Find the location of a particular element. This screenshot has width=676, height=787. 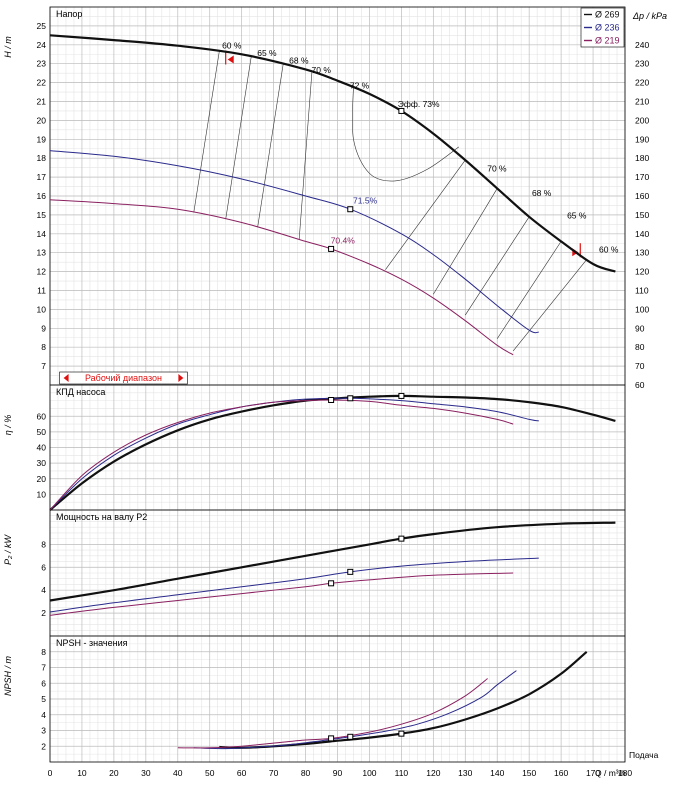

y-axis-label: NPSH / m is located at coordinates (8, 676).